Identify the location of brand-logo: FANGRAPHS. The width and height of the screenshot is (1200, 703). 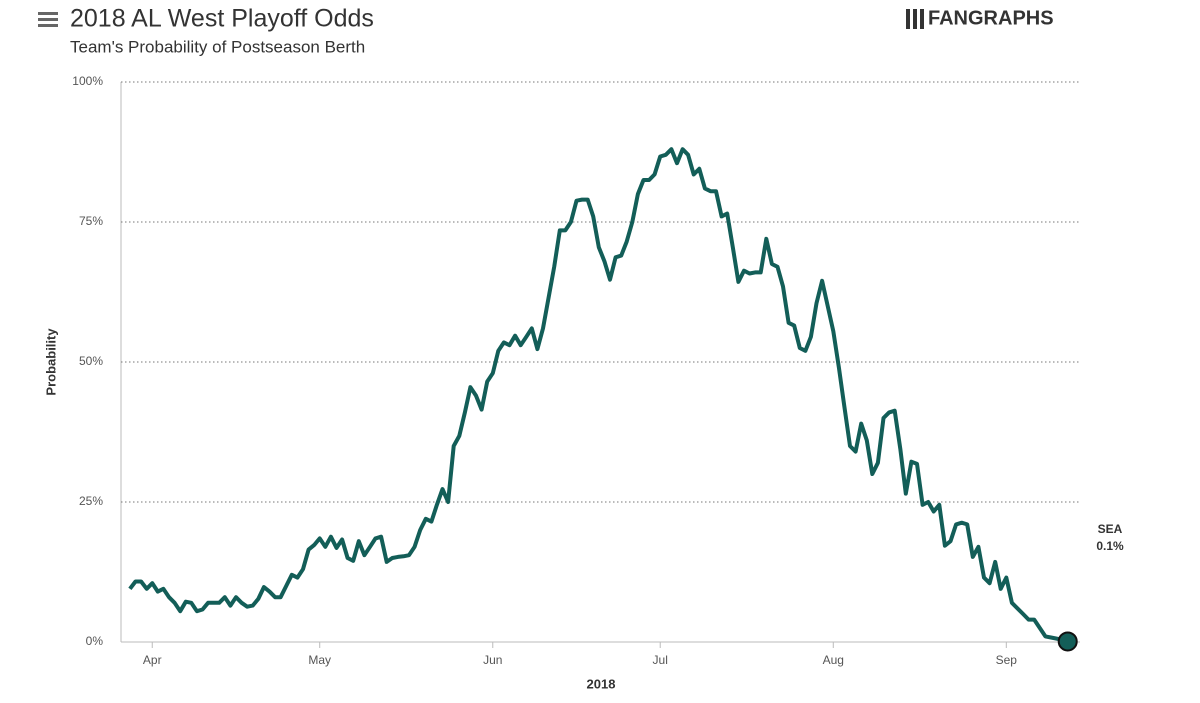
(980, 18).